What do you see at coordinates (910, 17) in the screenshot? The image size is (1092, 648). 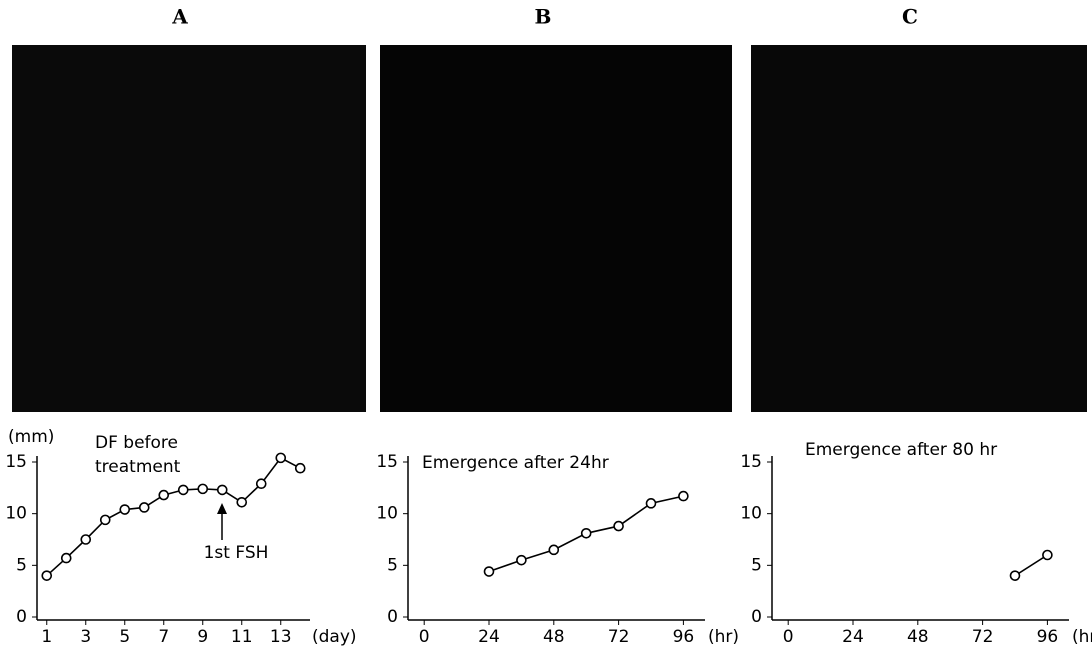 I see `panel-label: C` at bounding box center [910, 17].